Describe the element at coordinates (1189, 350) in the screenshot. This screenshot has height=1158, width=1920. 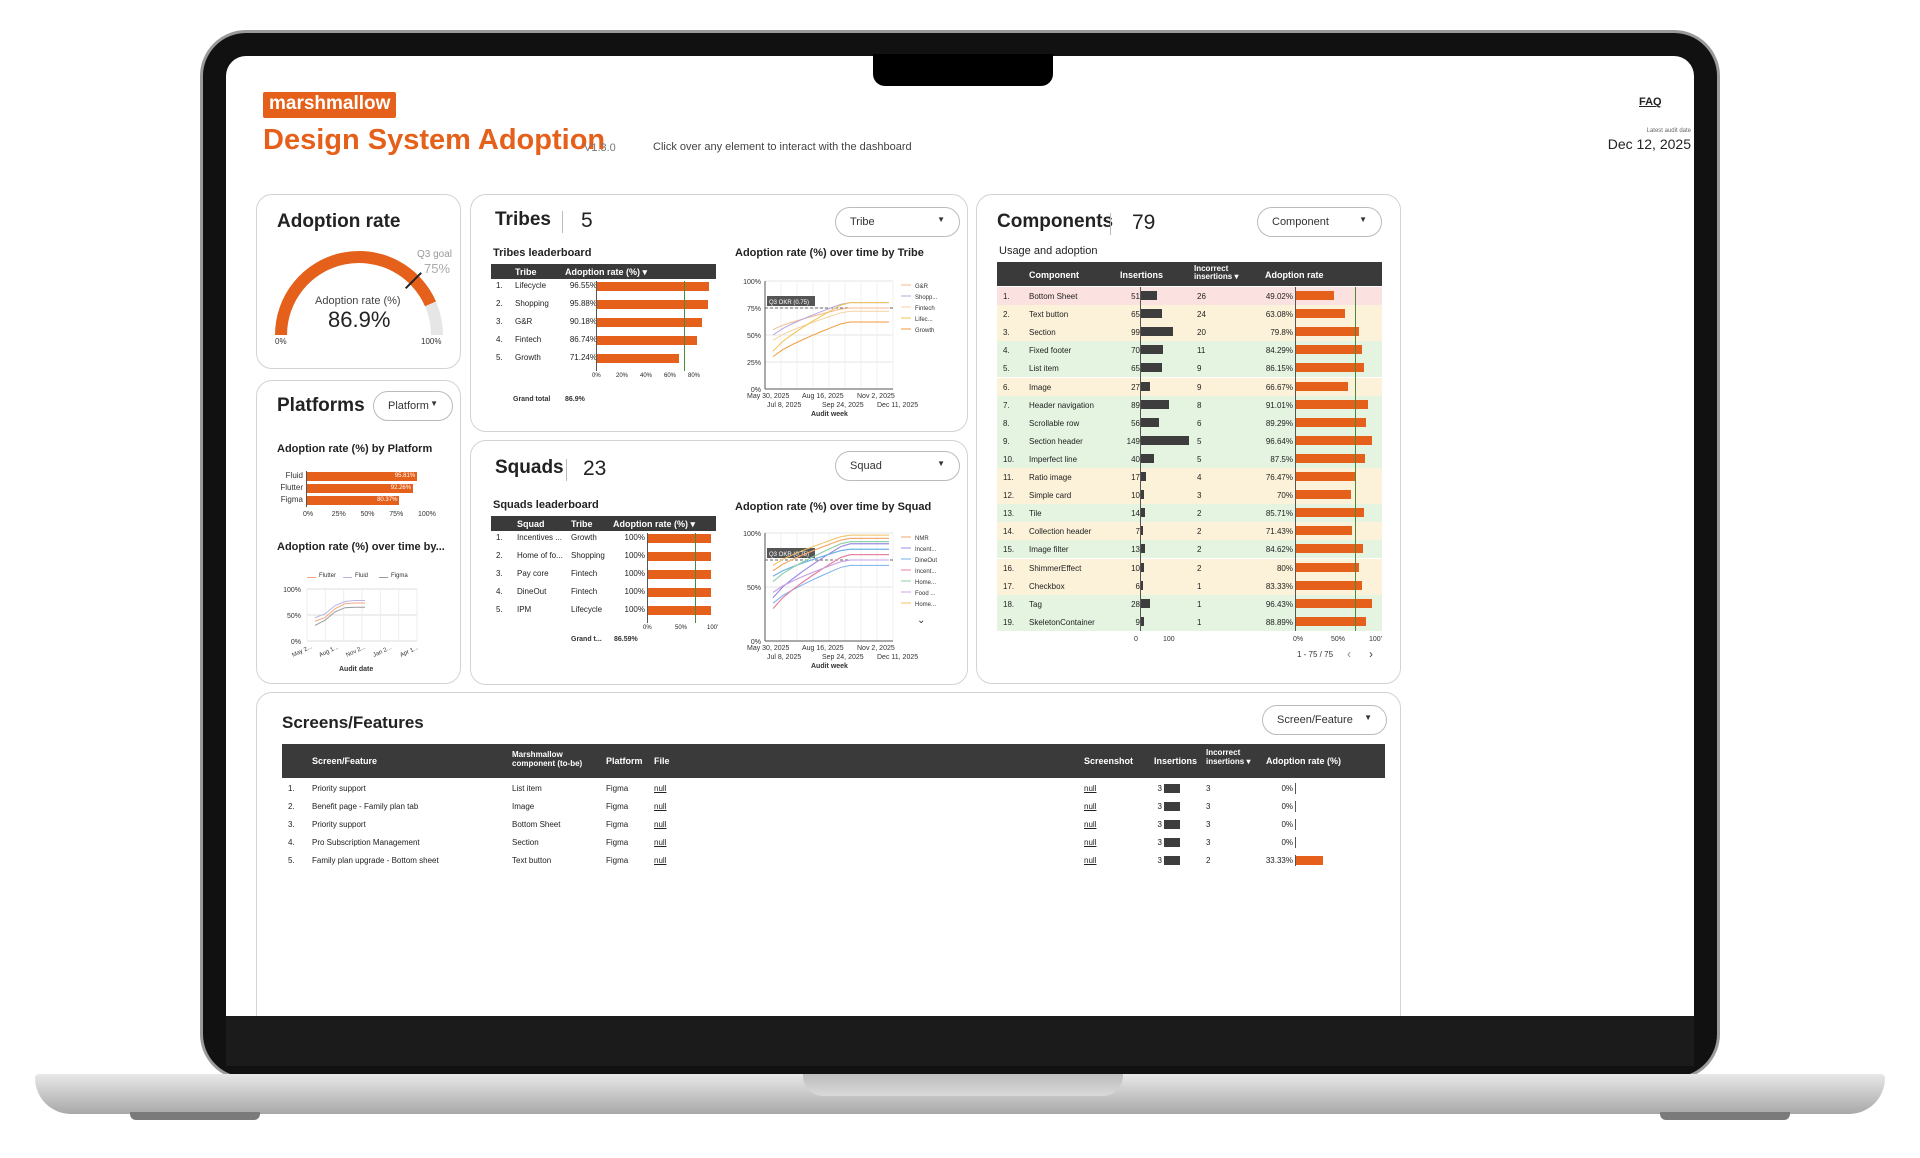
I see `table-row: 4. Fixed footer 70 11 84.29%` at that location.